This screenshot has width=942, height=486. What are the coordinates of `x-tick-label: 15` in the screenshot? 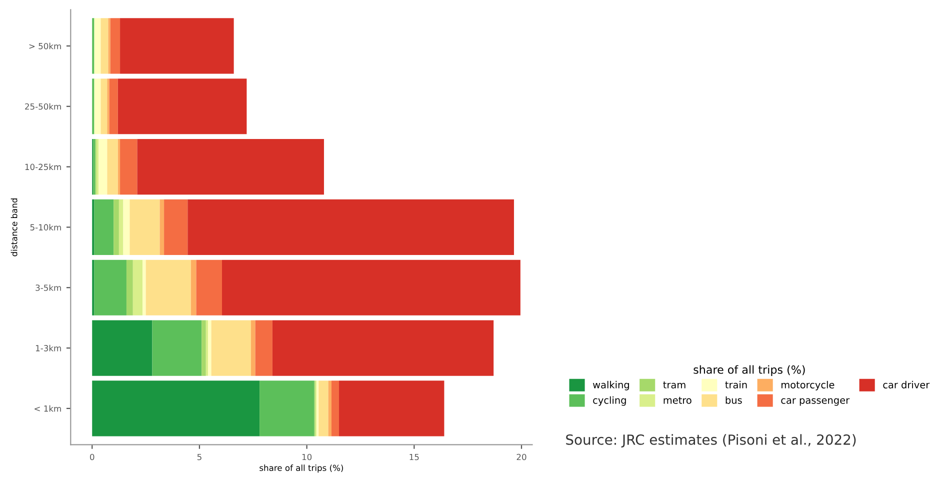 It's located at (414, 457).